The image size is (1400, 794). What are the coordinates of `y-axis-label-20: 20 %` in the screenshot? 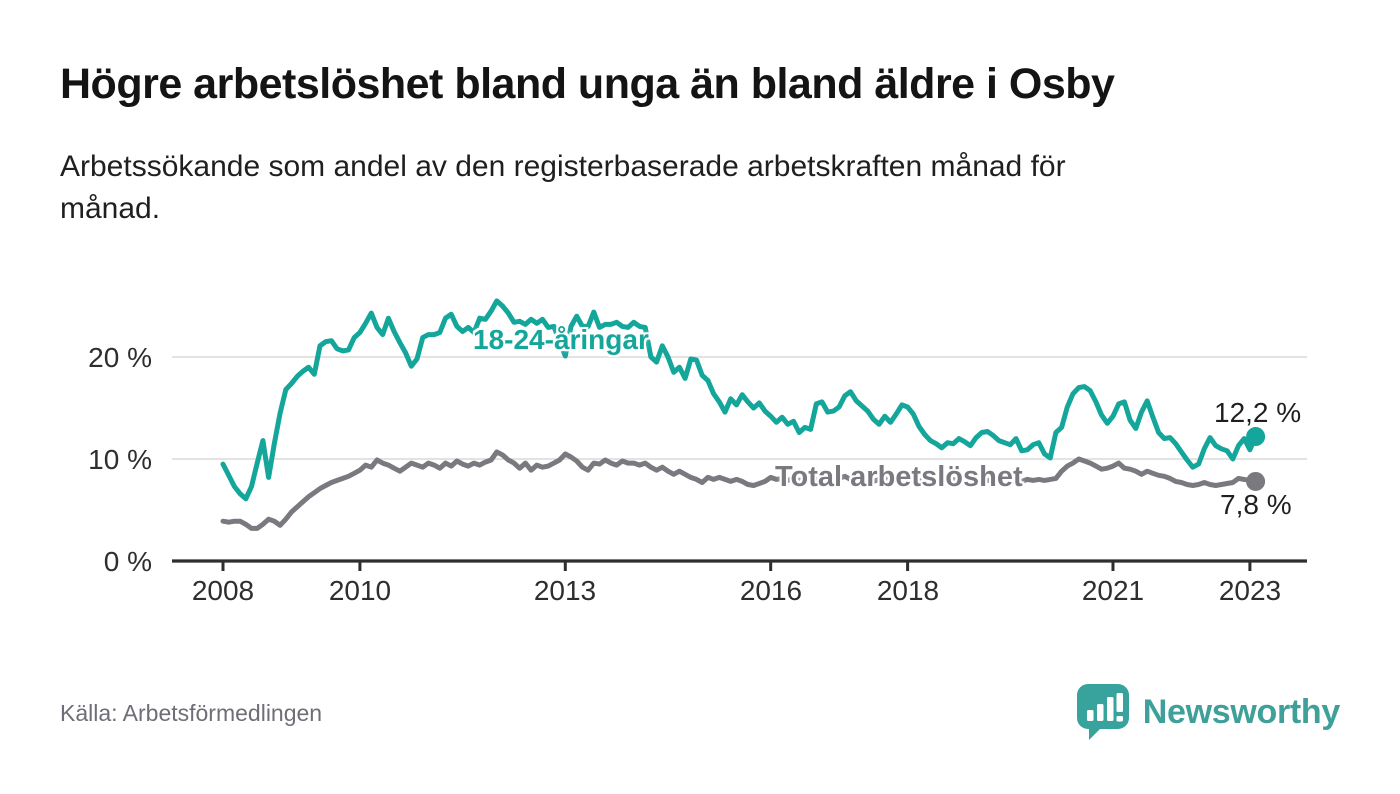 It's located at (120, 357).